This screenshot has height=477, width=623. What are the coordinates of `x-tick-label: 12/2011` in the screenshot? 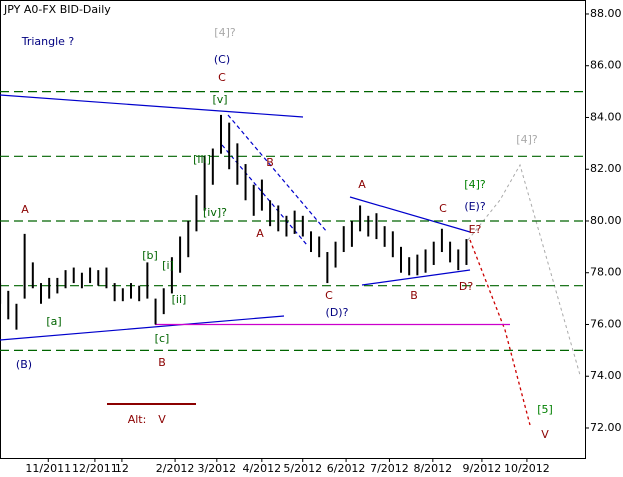 It's located at (95, 468).